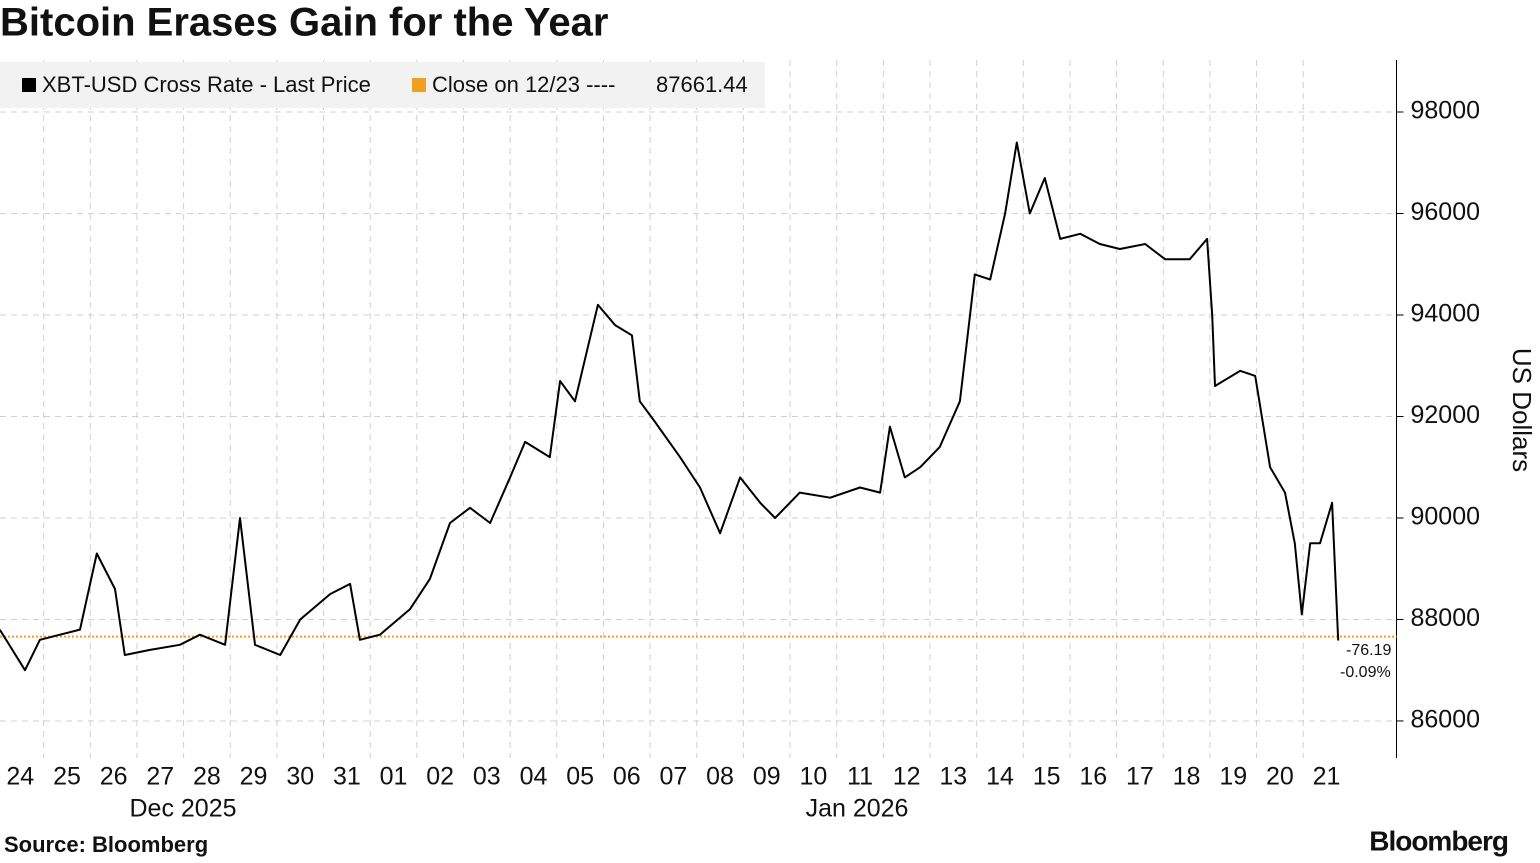  Describe the element at coordinates (953, 777) in the screenshot. I see `x-tick-label: 13` at that location.